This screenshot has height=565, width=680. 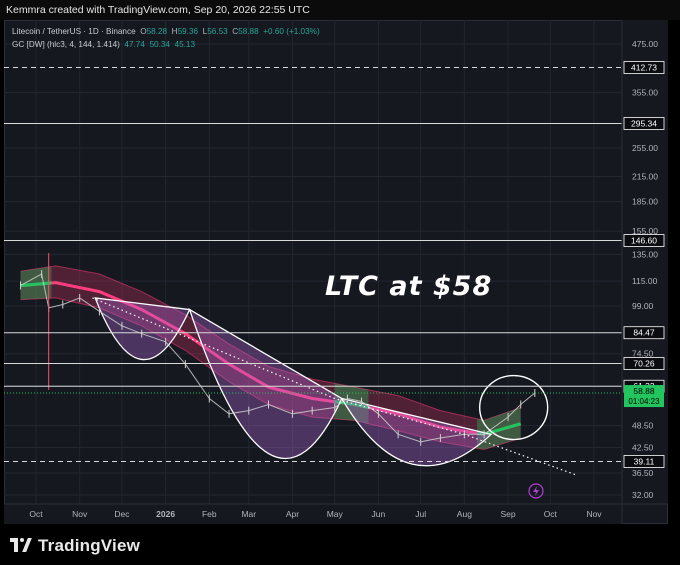 I want to click on chart-annotation: LTC at $58, so click(x=409, y=286).